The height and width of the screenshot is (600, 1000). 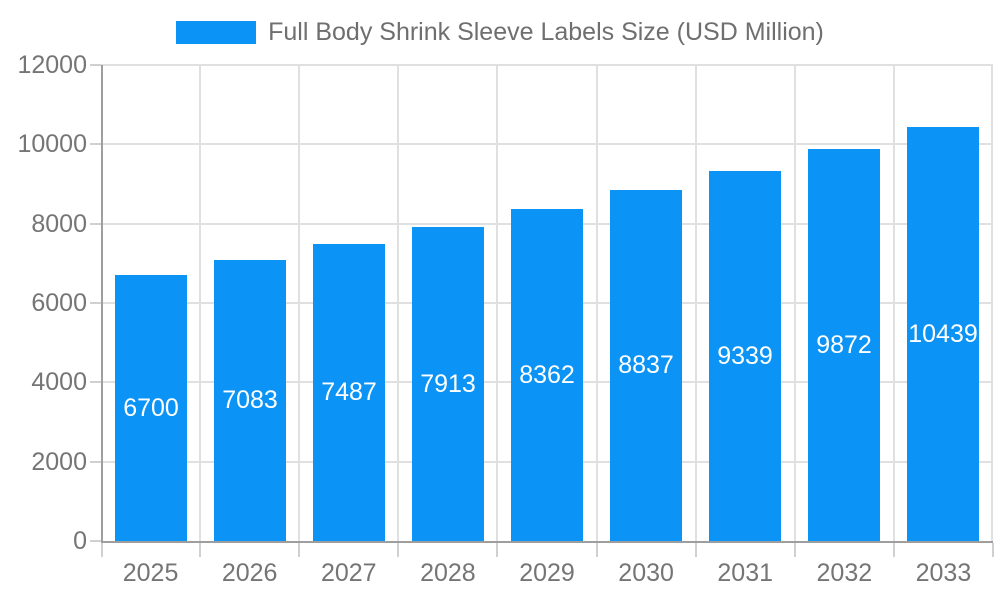 I want to click on x-axis-tick-label: 2032, so click(x=844, y=573).